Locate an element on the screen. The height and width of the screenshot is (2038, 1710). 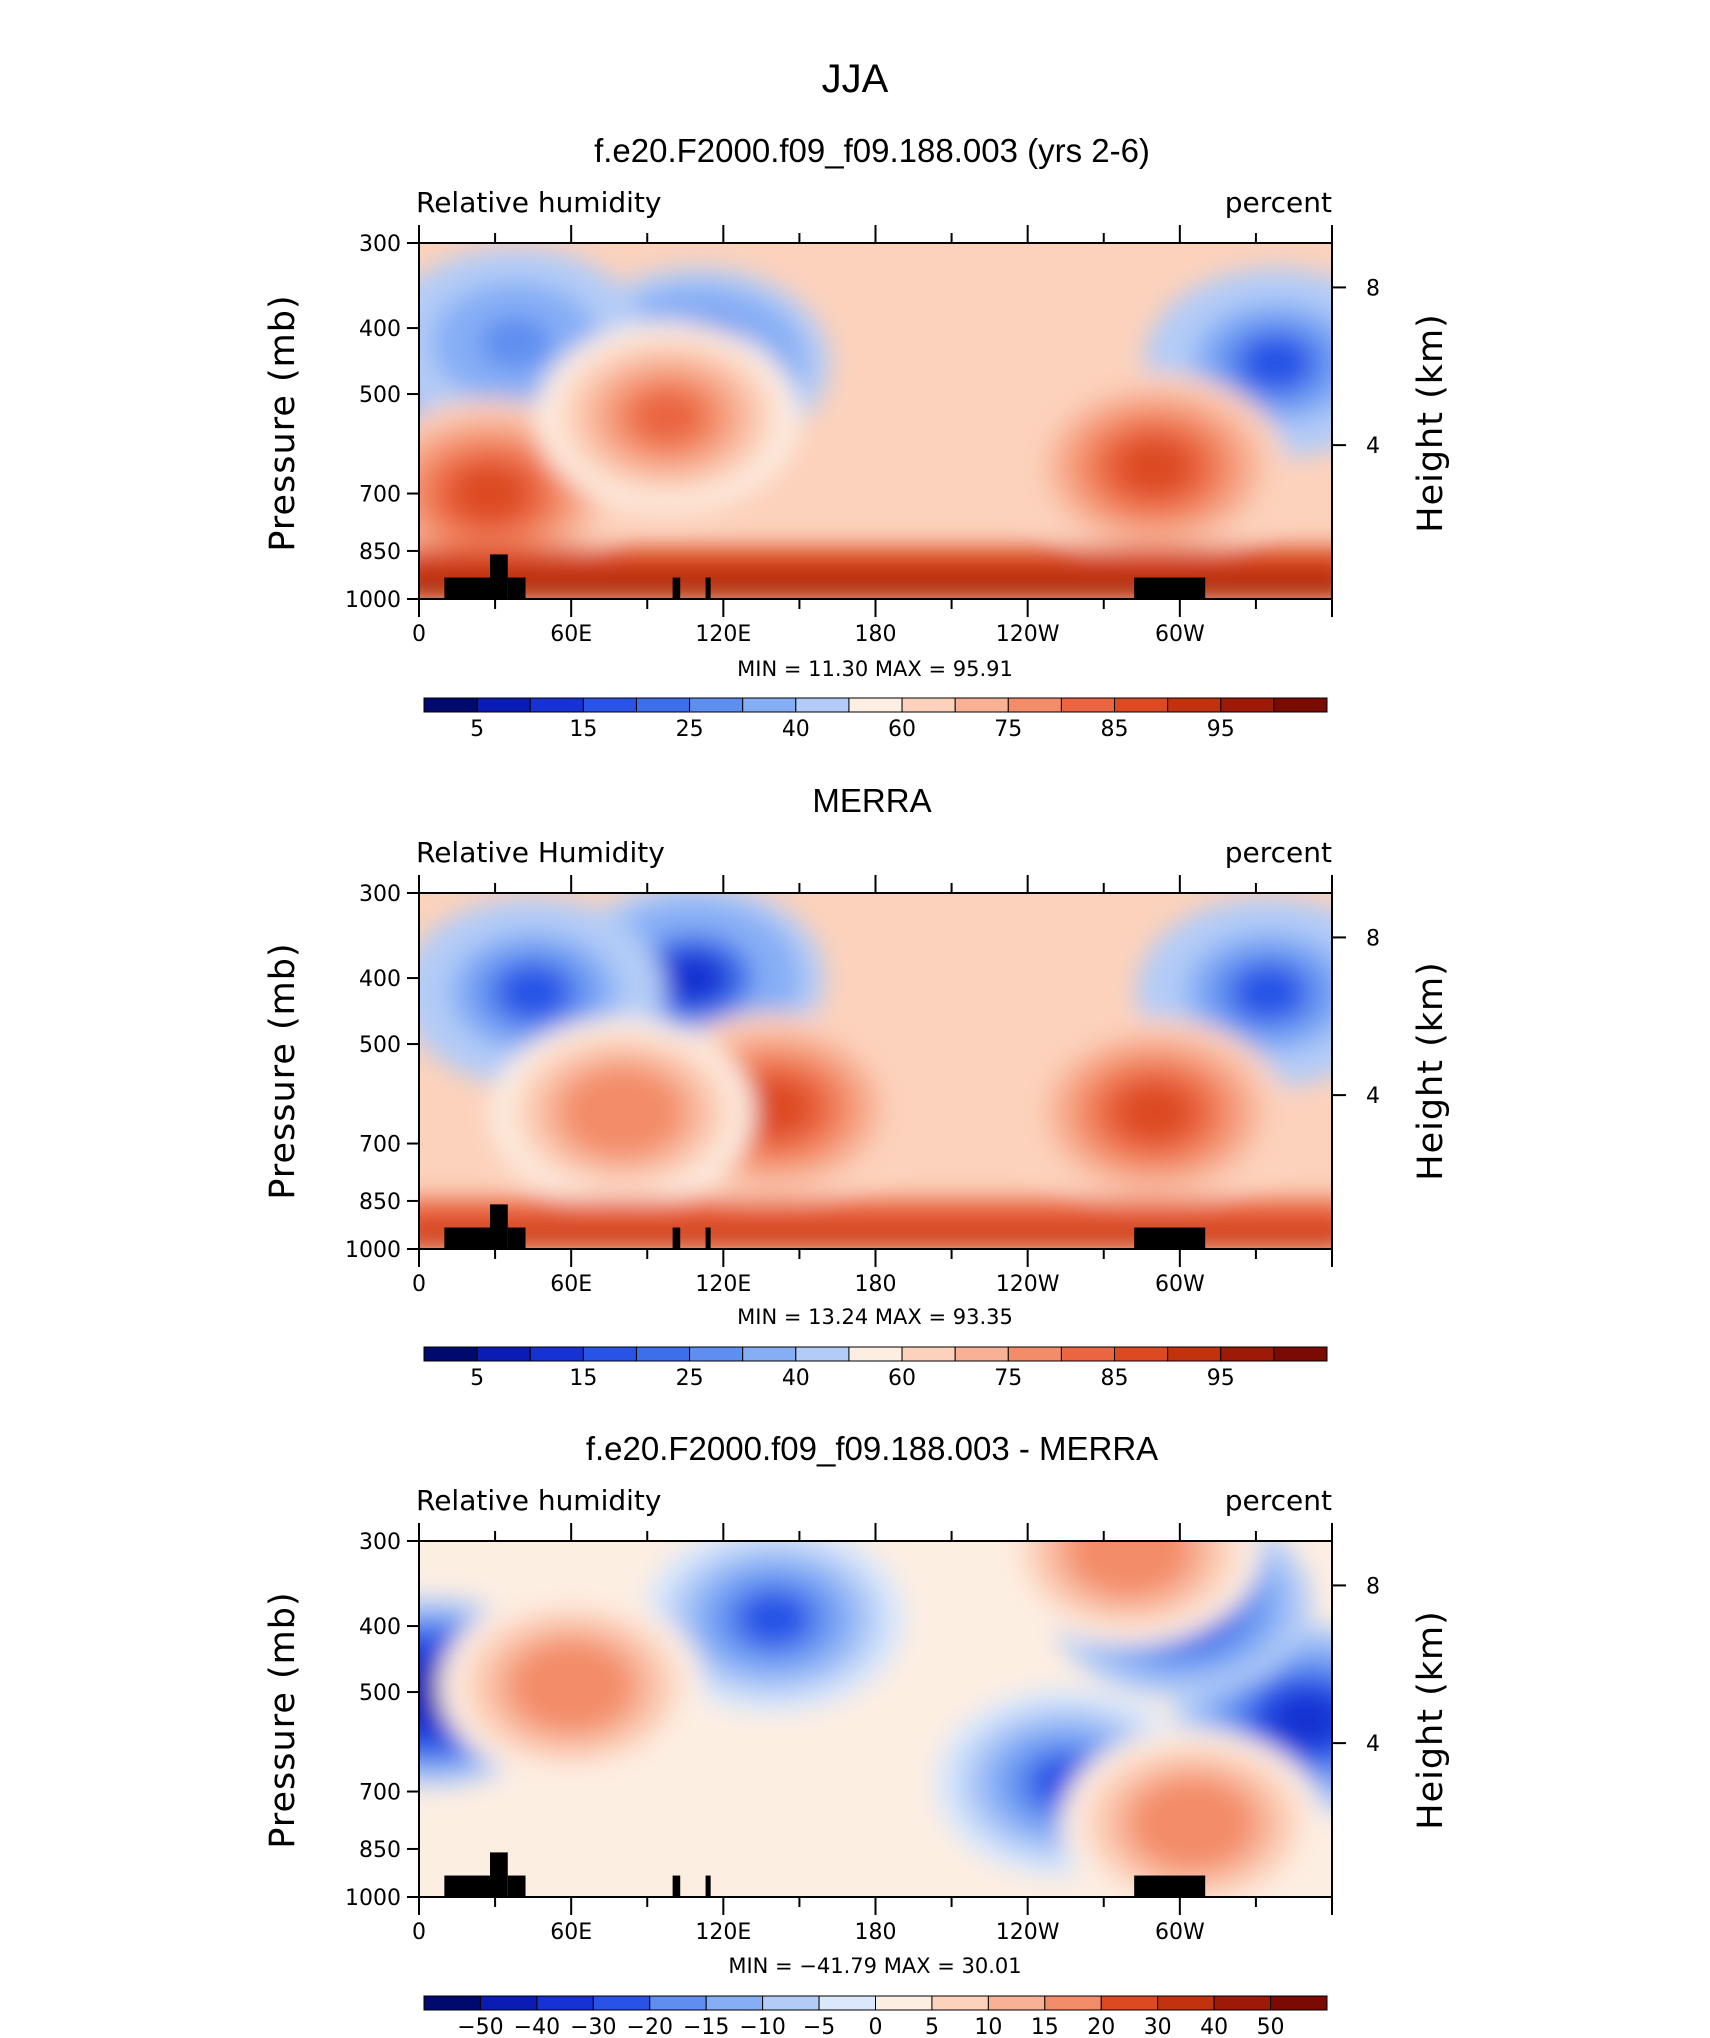
colorbar-label: −20 is located at coordinates (650, 2026).